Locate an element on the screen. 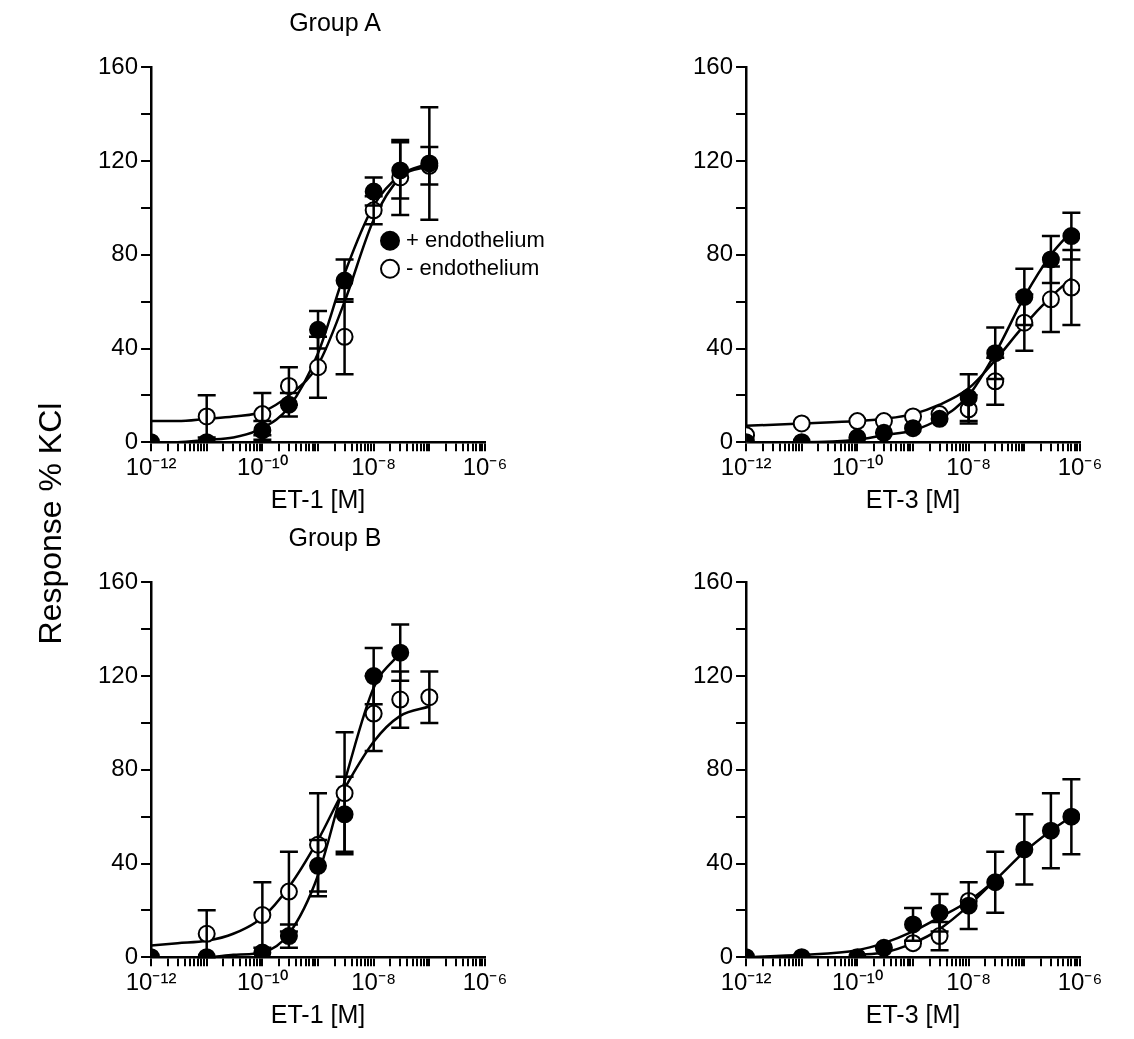 The width and height of the screenshot is (1134, 1039). legend-label: + endothelium is located at coordinates (475, 239).